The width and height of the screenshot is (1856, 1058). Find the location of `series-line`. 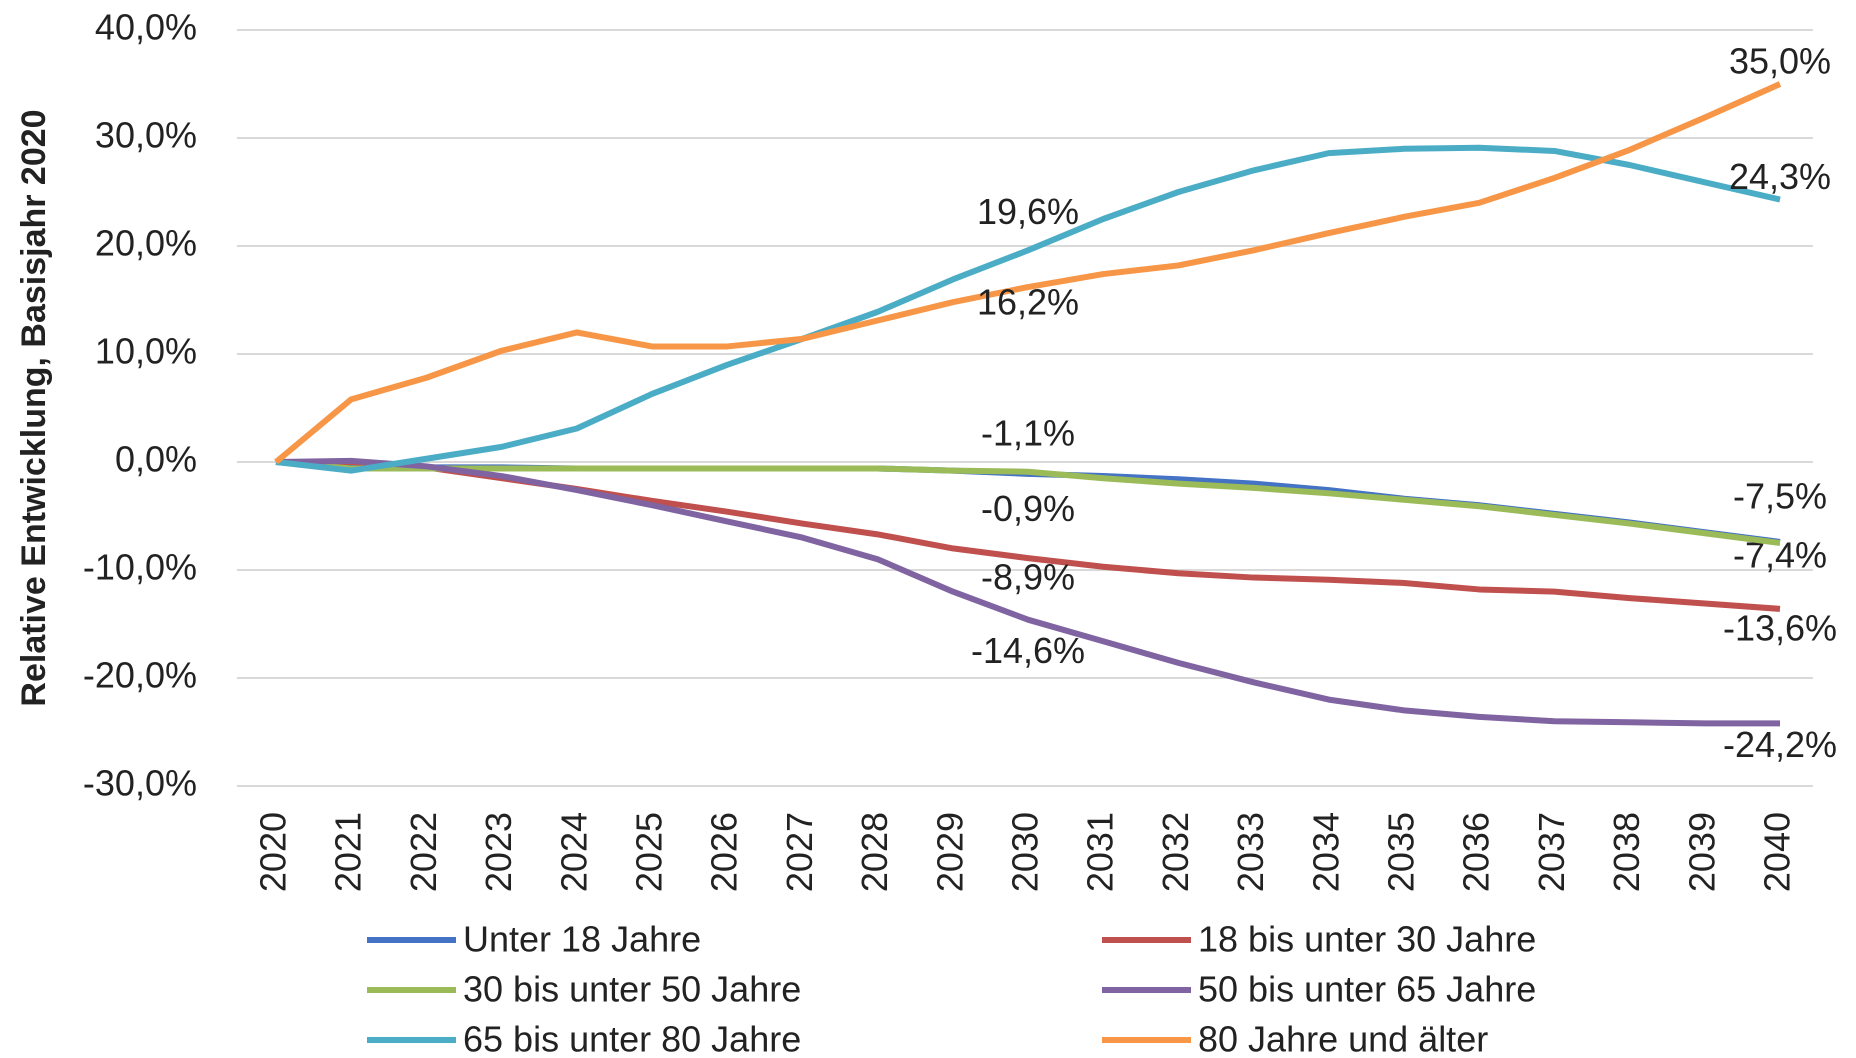

series-line is located at coordinates (1028, 502).